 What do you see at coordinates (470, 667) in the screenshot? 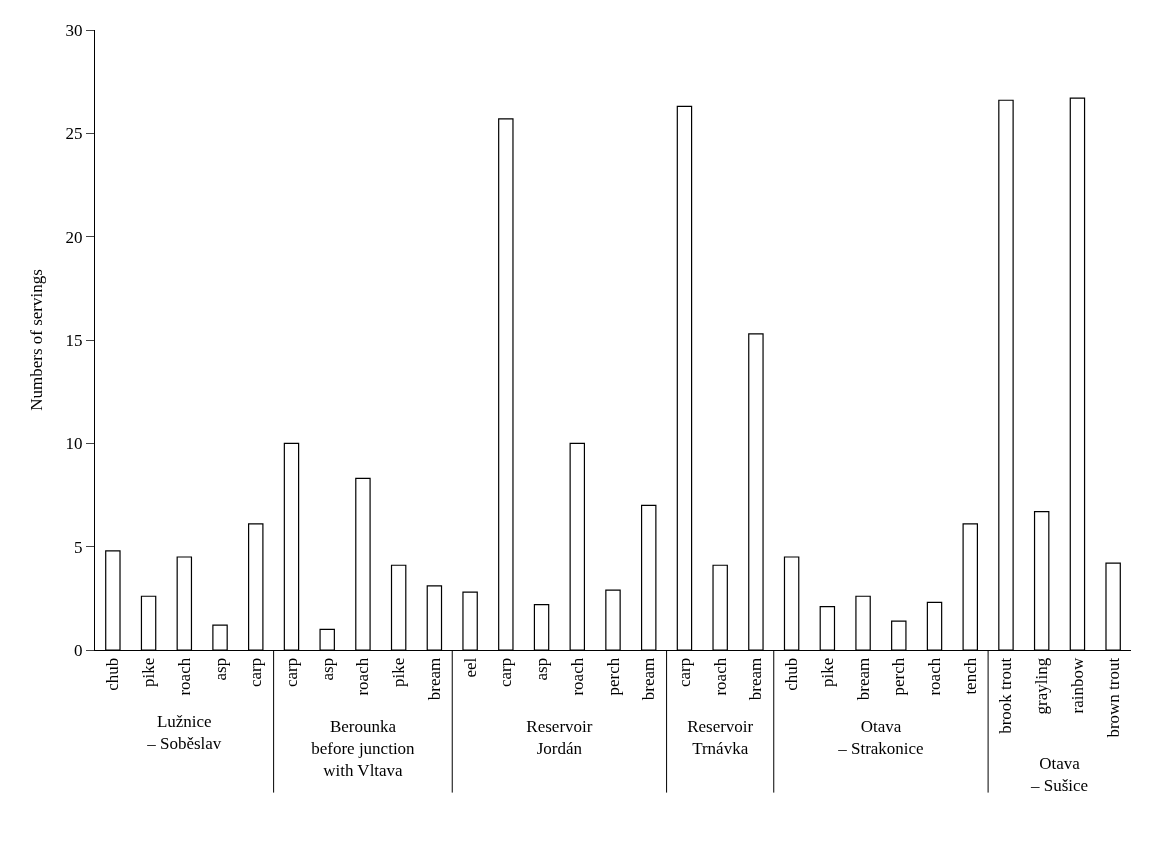
I see `x-tick-label: eel` at bounding box center [470, 667].